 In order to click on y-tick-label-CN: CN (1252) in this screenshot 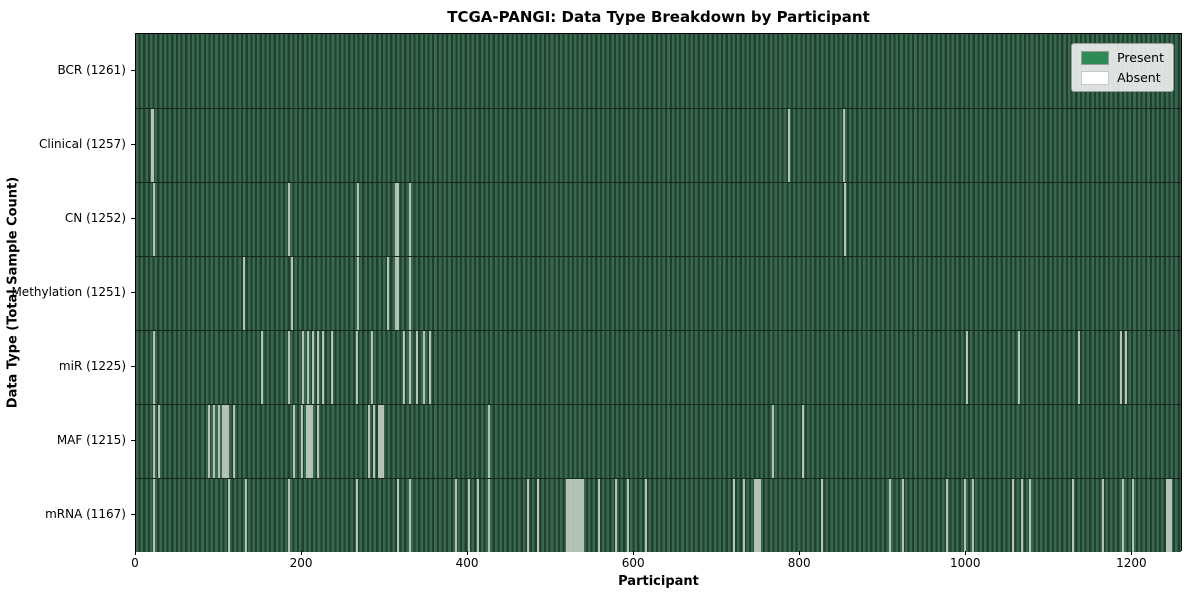, I will do `click(95, 218)`.